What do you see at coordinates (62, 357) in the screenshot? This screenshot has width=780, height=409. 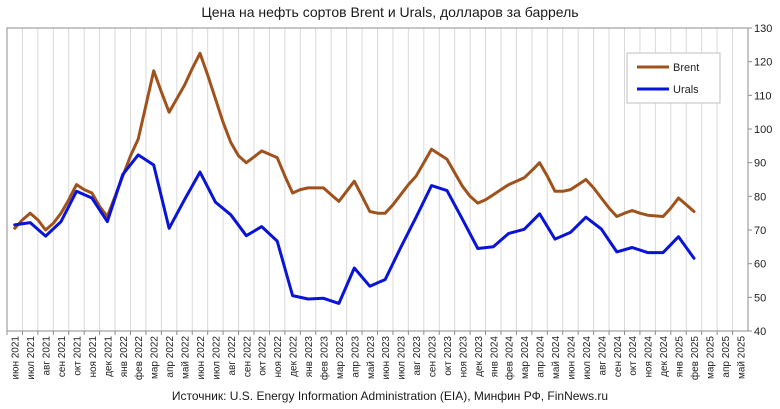 I see `x-tick-label: сен 2021` at bounding box center [62, 357].